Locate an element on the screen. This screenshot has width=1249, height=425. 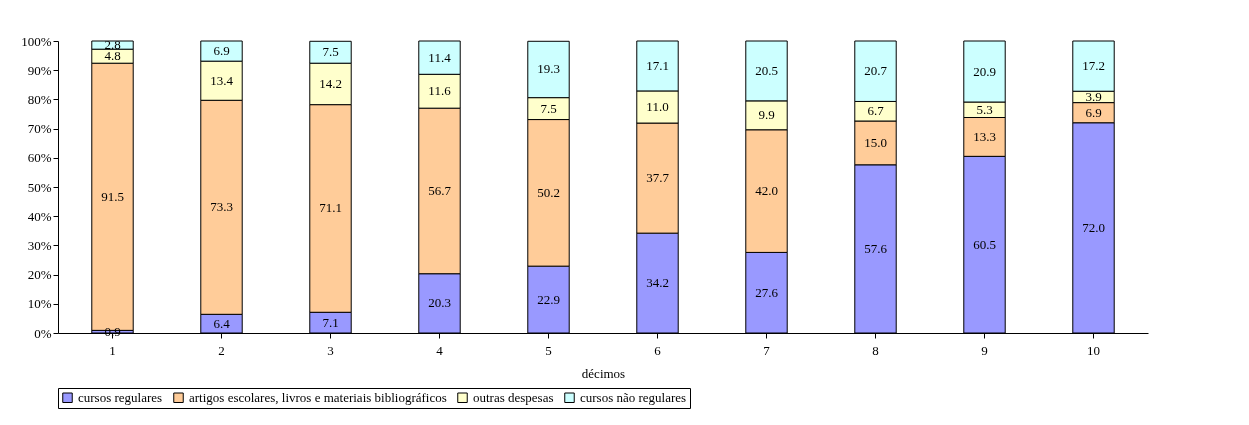
y-tick-label: 50% is located at coordinates (39, 187).